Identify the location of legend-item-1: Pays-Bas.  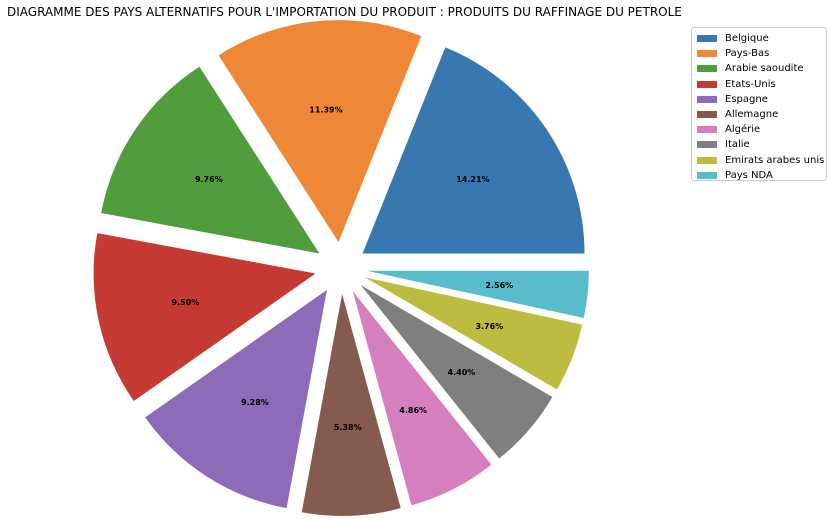
(761, 53).